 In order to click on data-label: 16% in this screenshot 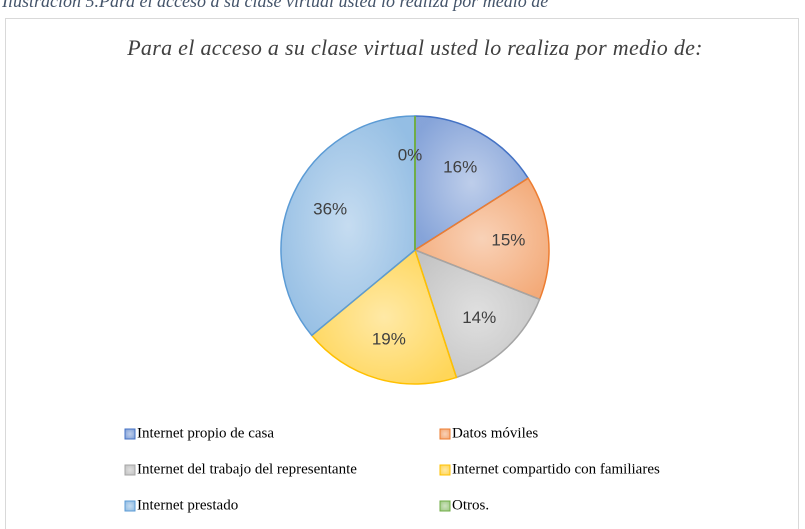, I will do `click(460, 166)`.